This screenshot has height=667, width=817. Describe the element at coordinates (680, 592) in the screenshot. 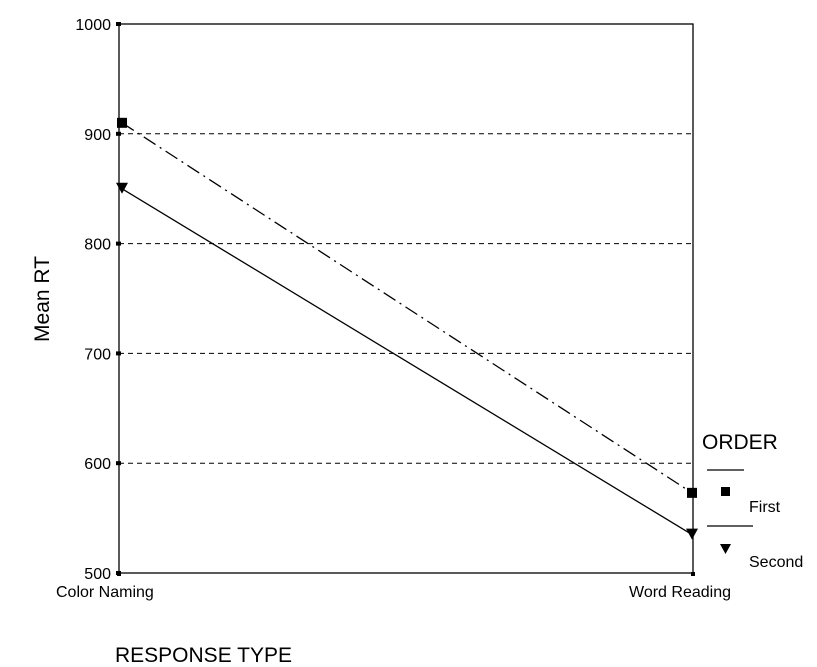

I see `x-tick-label-1: Word Reading` at that location.